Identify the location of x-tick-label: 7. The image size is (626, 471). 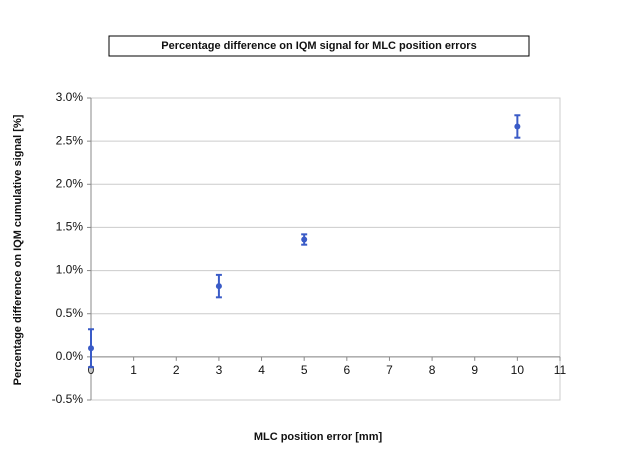
(389, 370).